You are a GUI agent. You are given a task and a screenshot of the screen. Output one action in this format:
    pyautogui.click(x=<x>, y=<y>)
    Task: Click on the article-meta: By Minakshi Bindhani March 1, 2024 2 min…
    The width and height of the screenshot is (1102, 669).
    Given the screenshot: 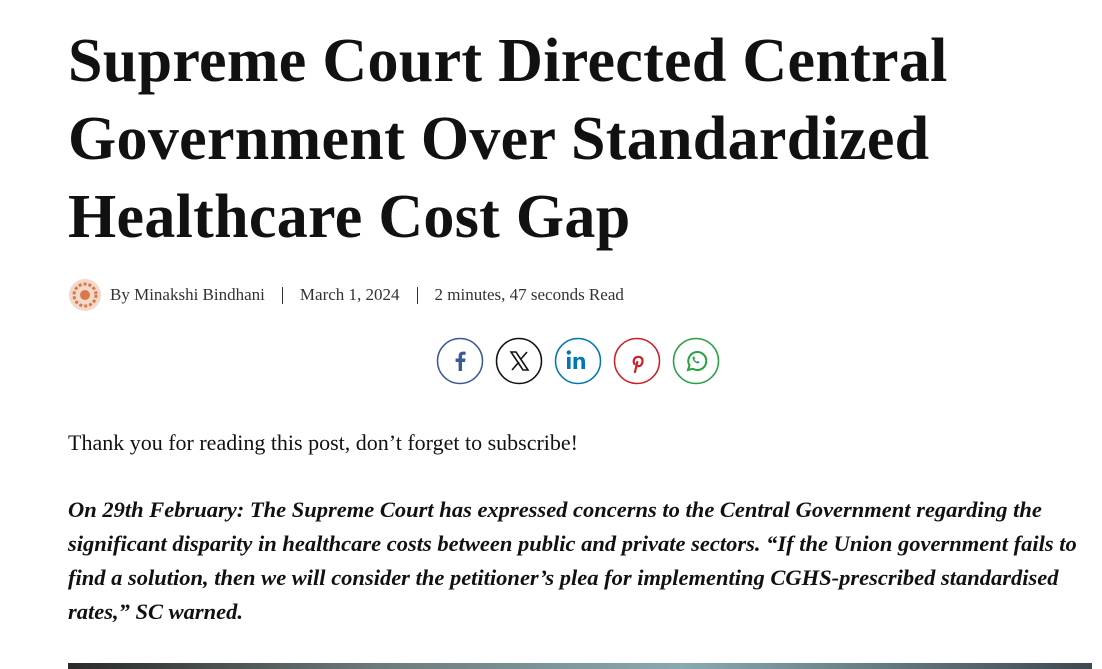 What is the action you would take?
    pyautogui.click(x=346, y=295)
    